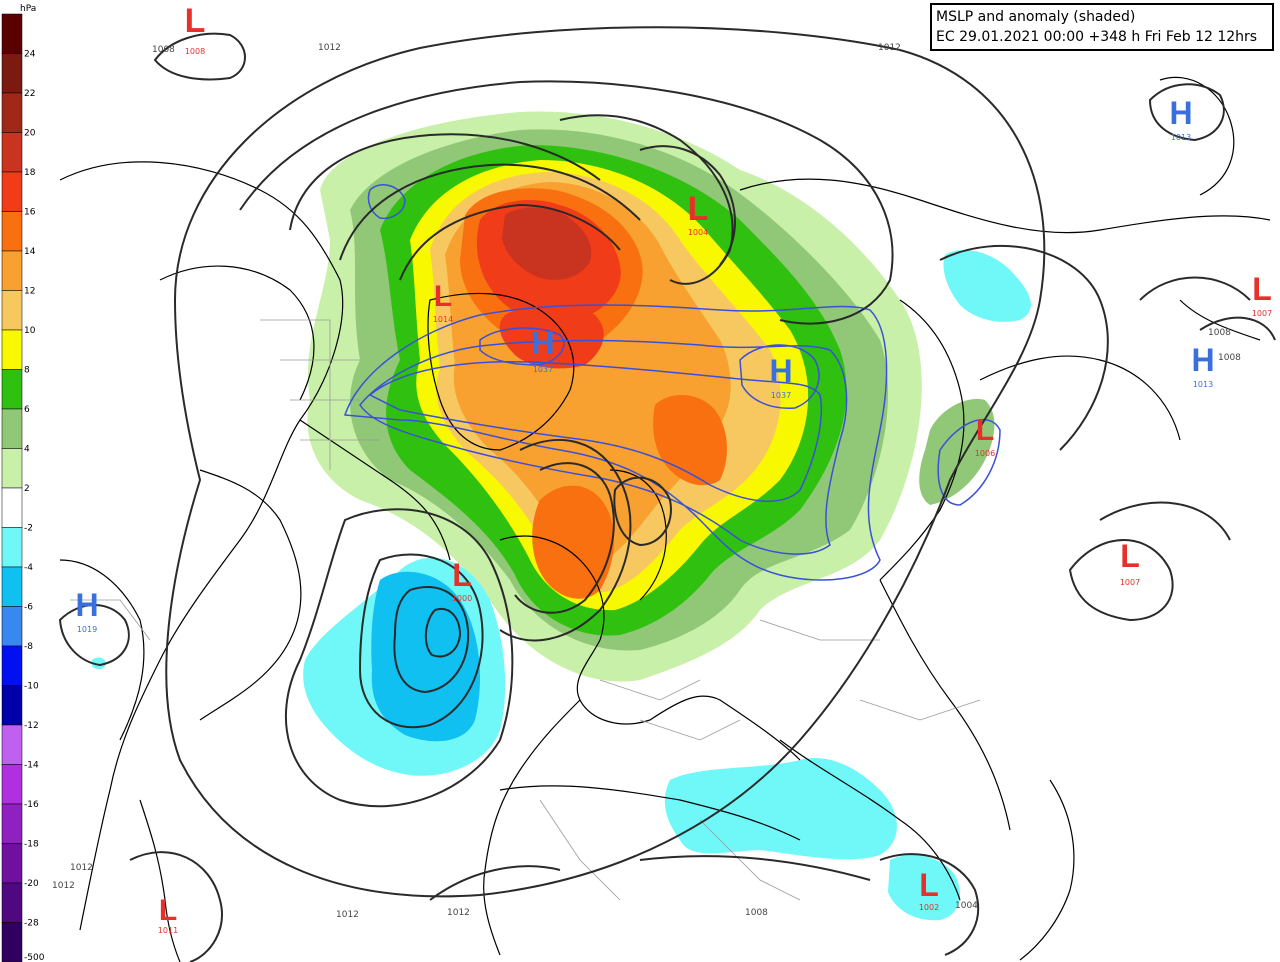  Describe the element at coordinates (27, 410) in the screenshot. I see `scale-label: 6` at that location.